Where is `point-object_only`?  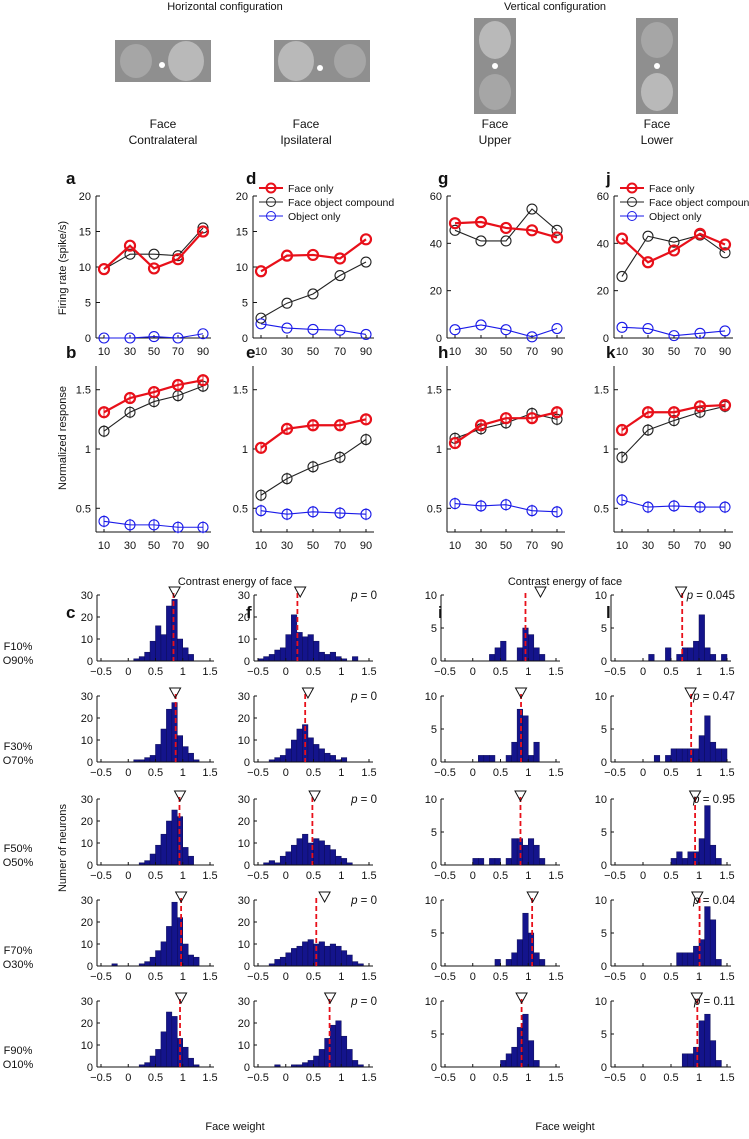 point-object_only is located at coordinates (261, 324).